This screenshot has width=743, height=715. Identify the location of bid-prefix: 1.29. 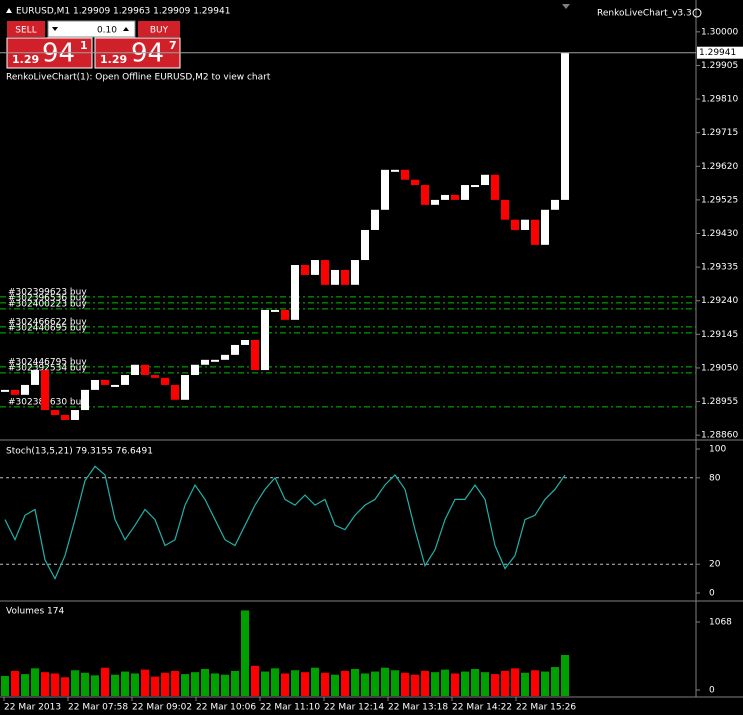
(25, 59).